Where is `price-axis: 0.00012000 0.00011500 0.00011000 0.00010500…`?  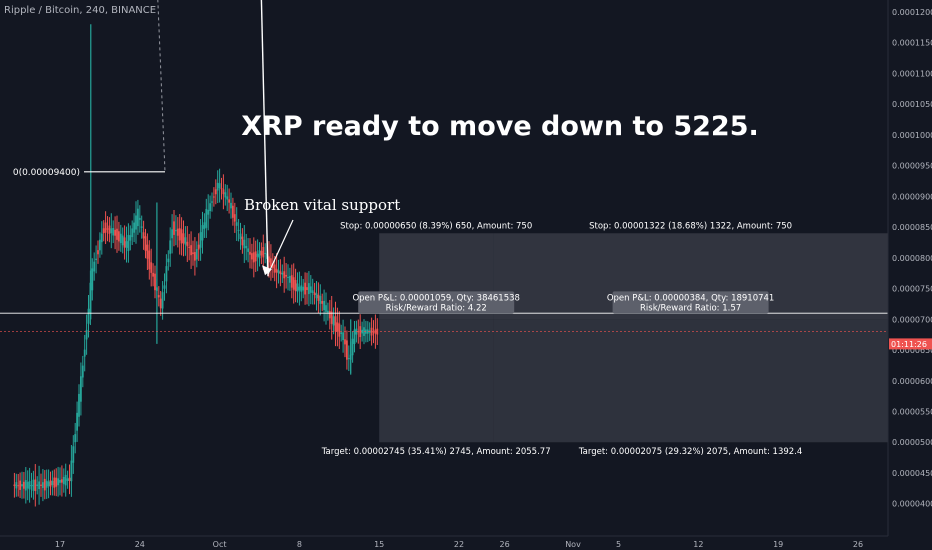
price-axis: 0.00012000 0.00011500 0.00011000 0.00010500… is located at coordinates (912, 258).